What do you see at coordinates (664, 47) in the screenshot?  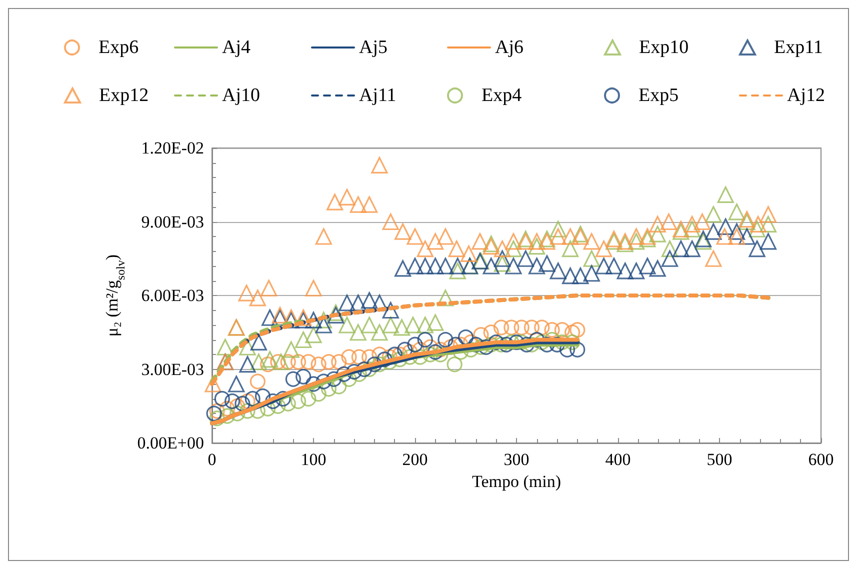 I see `legend-label: Exp10` at bounding box center [664, 47].